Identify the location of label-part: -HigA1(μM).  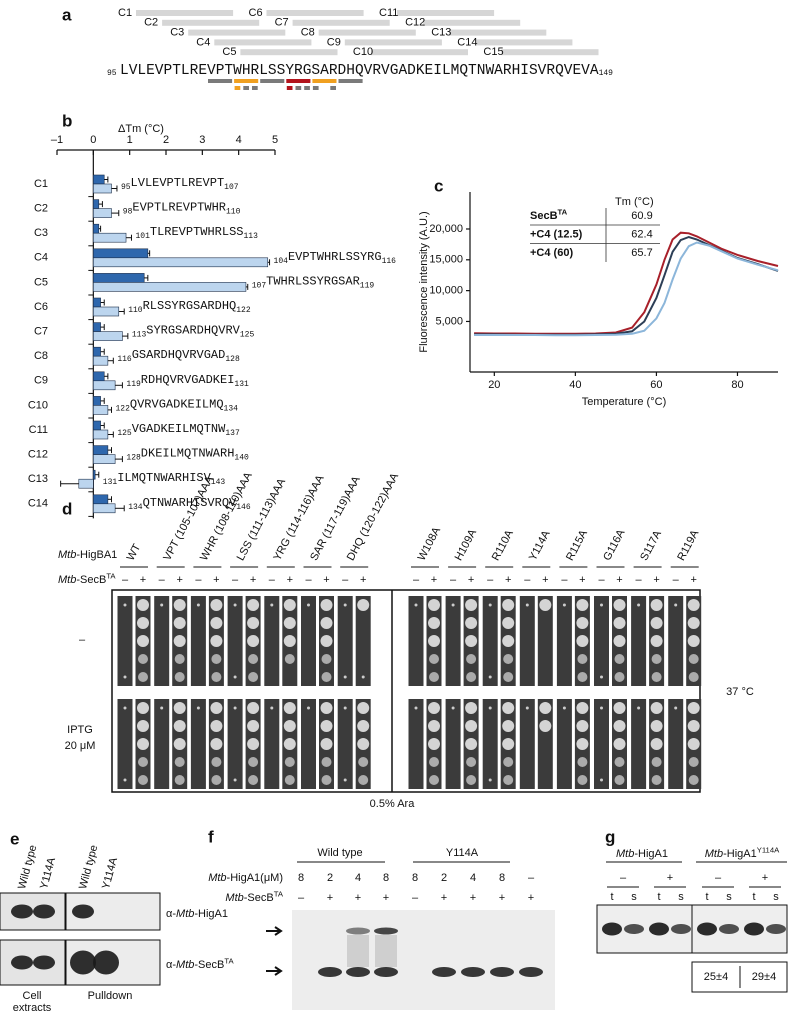
(255, 878).